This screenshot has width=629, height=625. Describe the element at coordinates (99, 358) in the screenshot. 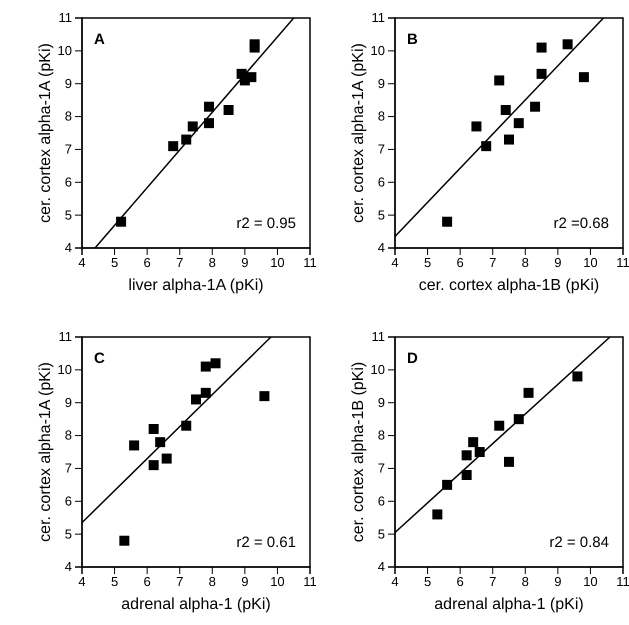

I see `annotation: C` at that location.